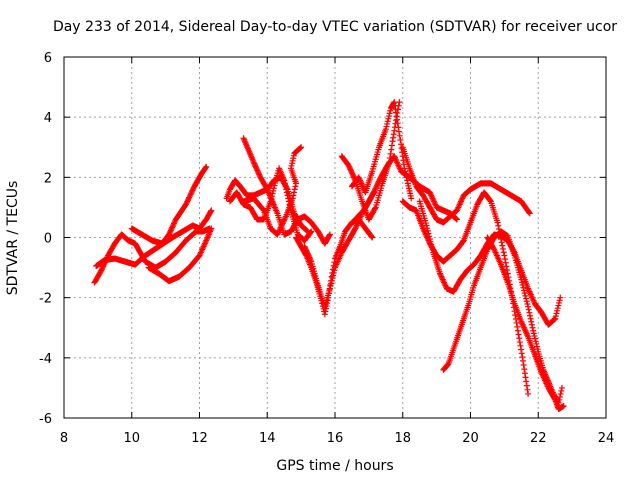  Describe the element at coordinates (48, 118) in the screenshot. I see `y-tick-label: 4` at that location.